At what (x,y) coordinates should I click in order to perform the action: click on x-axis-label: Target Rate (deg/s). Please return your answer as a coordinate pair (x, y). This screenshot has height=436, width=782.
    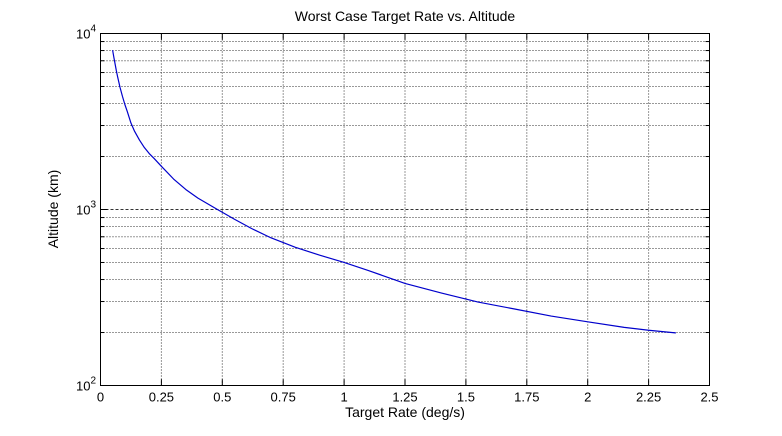
    Looking at the image, I should click on (405, 412).